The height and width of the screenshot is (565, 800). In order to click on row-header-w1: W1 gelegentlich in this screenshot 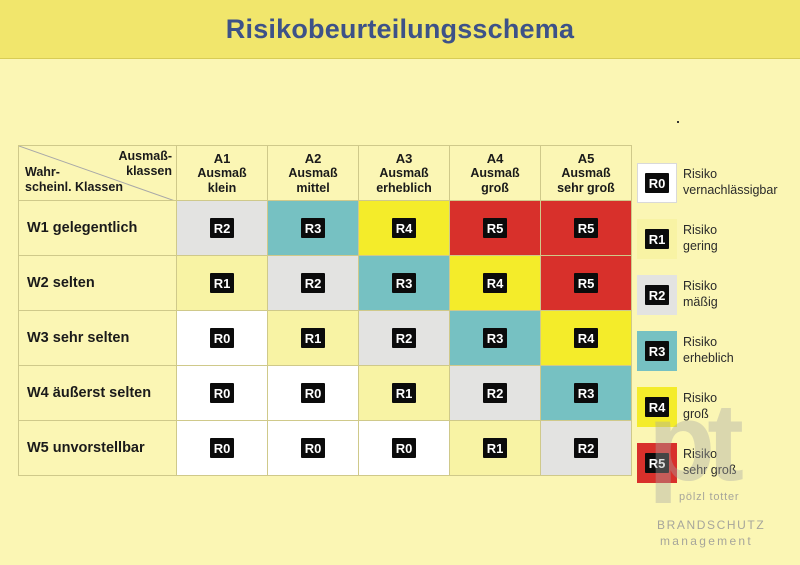, I will do `click(97, 228)`.